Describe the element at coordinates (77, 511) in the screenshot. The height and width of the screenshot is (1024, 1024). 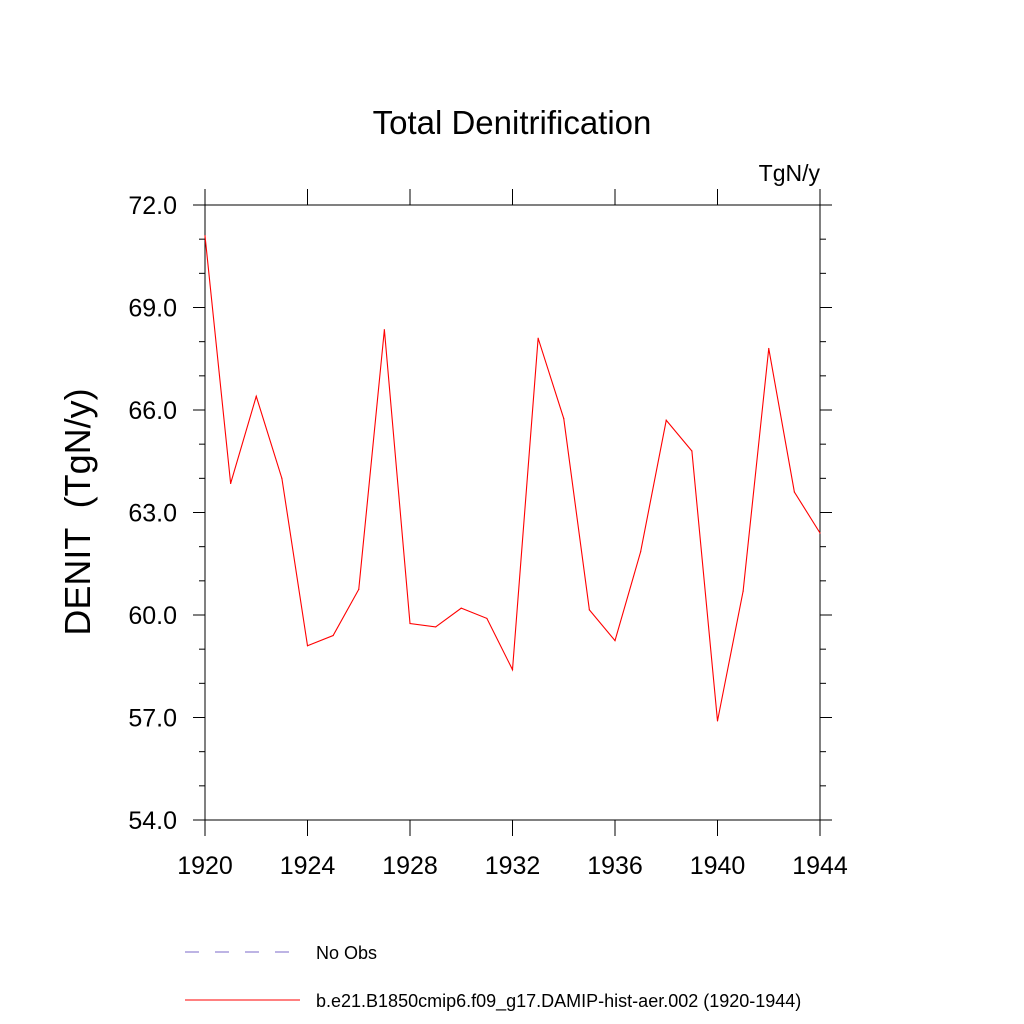
I see `y-axis-label: DENIT (TgN/y)` at that location.